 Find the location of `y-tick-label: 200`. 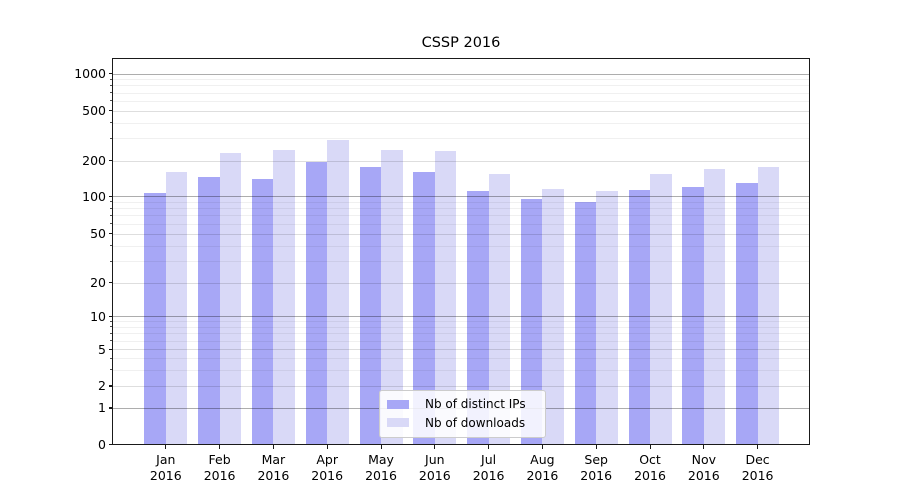

y-tick-label: 200 is located at coordinates (94, 161).